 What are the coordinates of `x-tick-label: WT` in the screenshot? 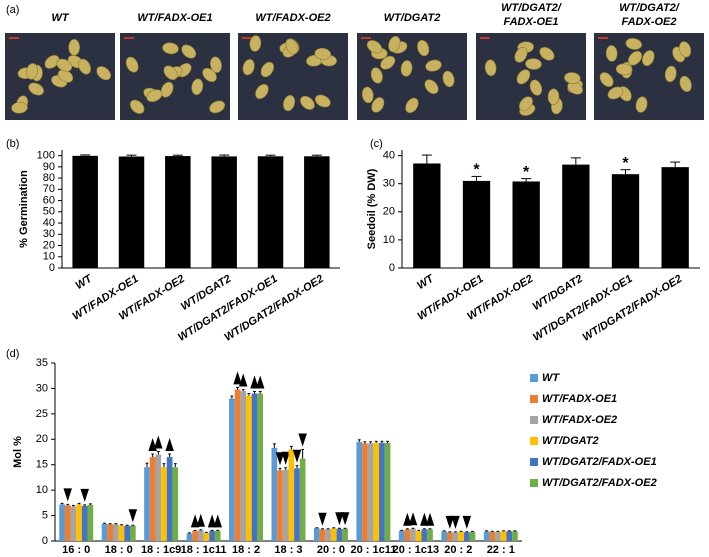 It's located at (426, 282).